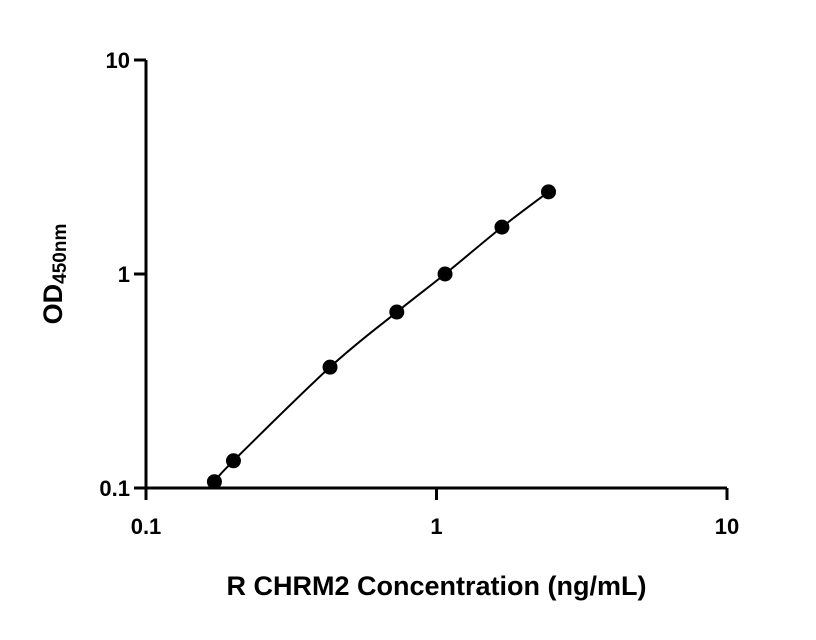 The width and height of the screenshot is (816, 640). Describe the element at coordinates (53, 304) in the screenshot. I see `y-axis-title-main: OD` at that location.